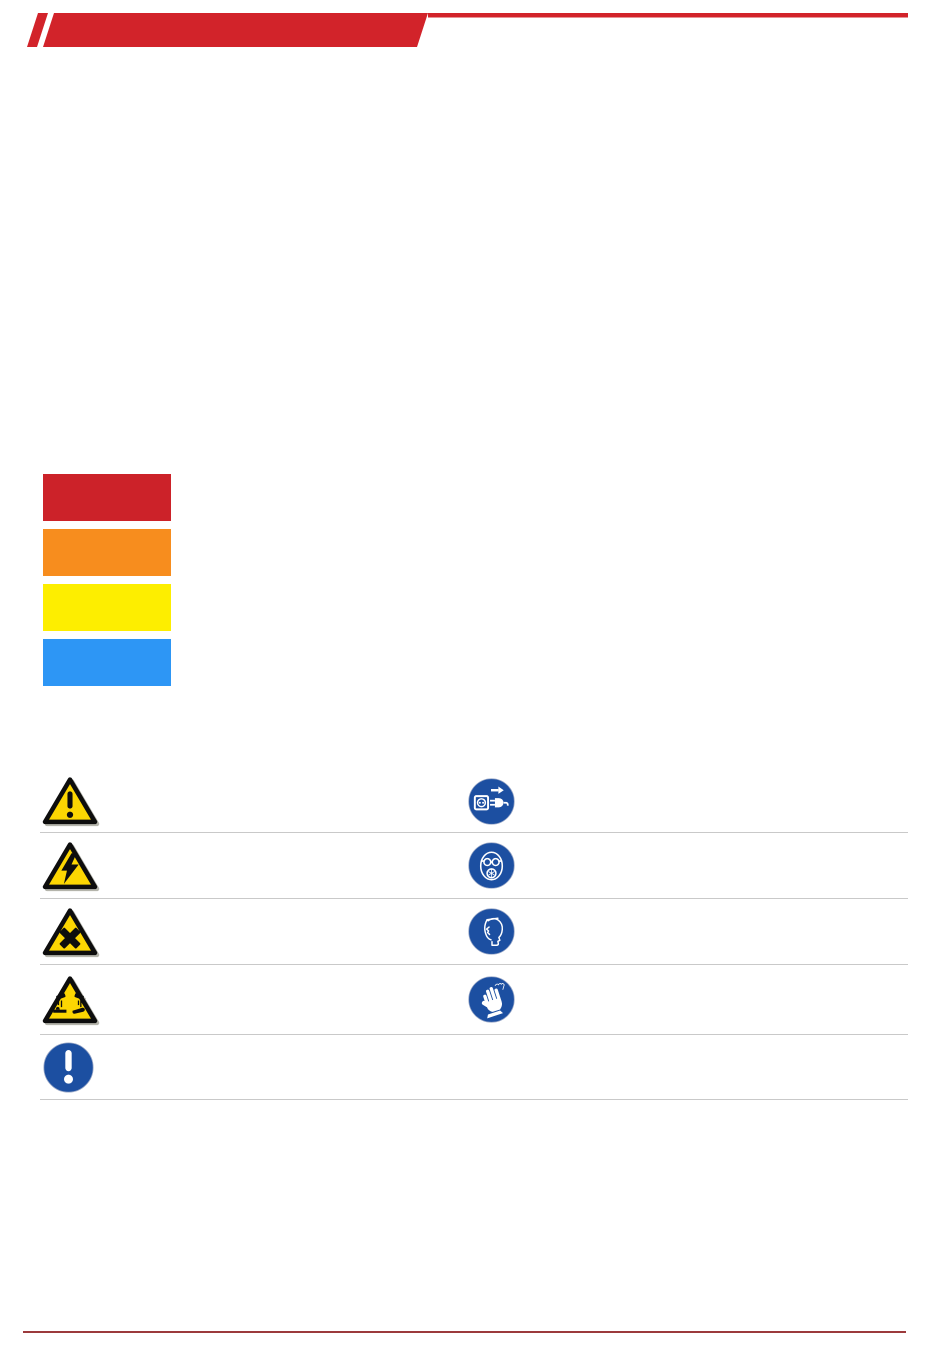 Image resolution: width=950 pixels, height=1369 pixels. Describe the element at coordinates (467, 30) in the screenshot. I see `header-banner-graphic` at that location.